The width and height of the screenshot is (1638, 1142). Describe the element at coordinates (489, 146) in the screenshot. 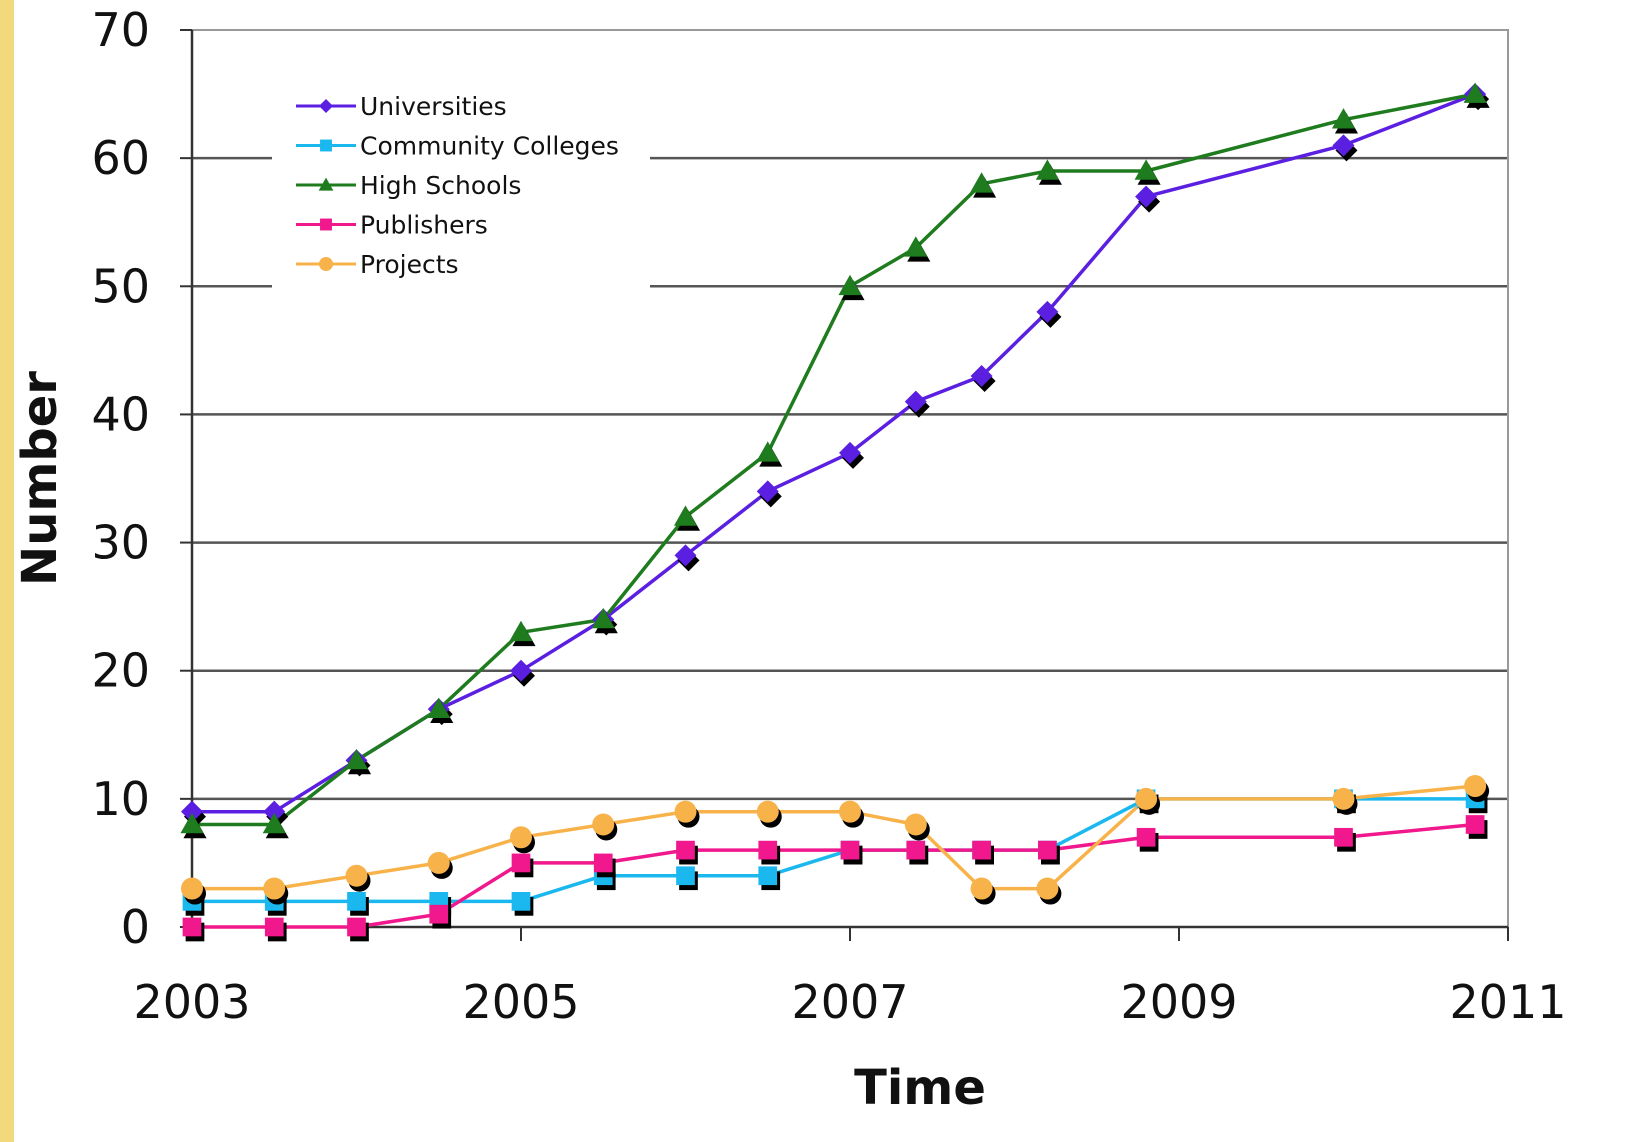

I see `legend-label-1: Community Colleges` at that location.